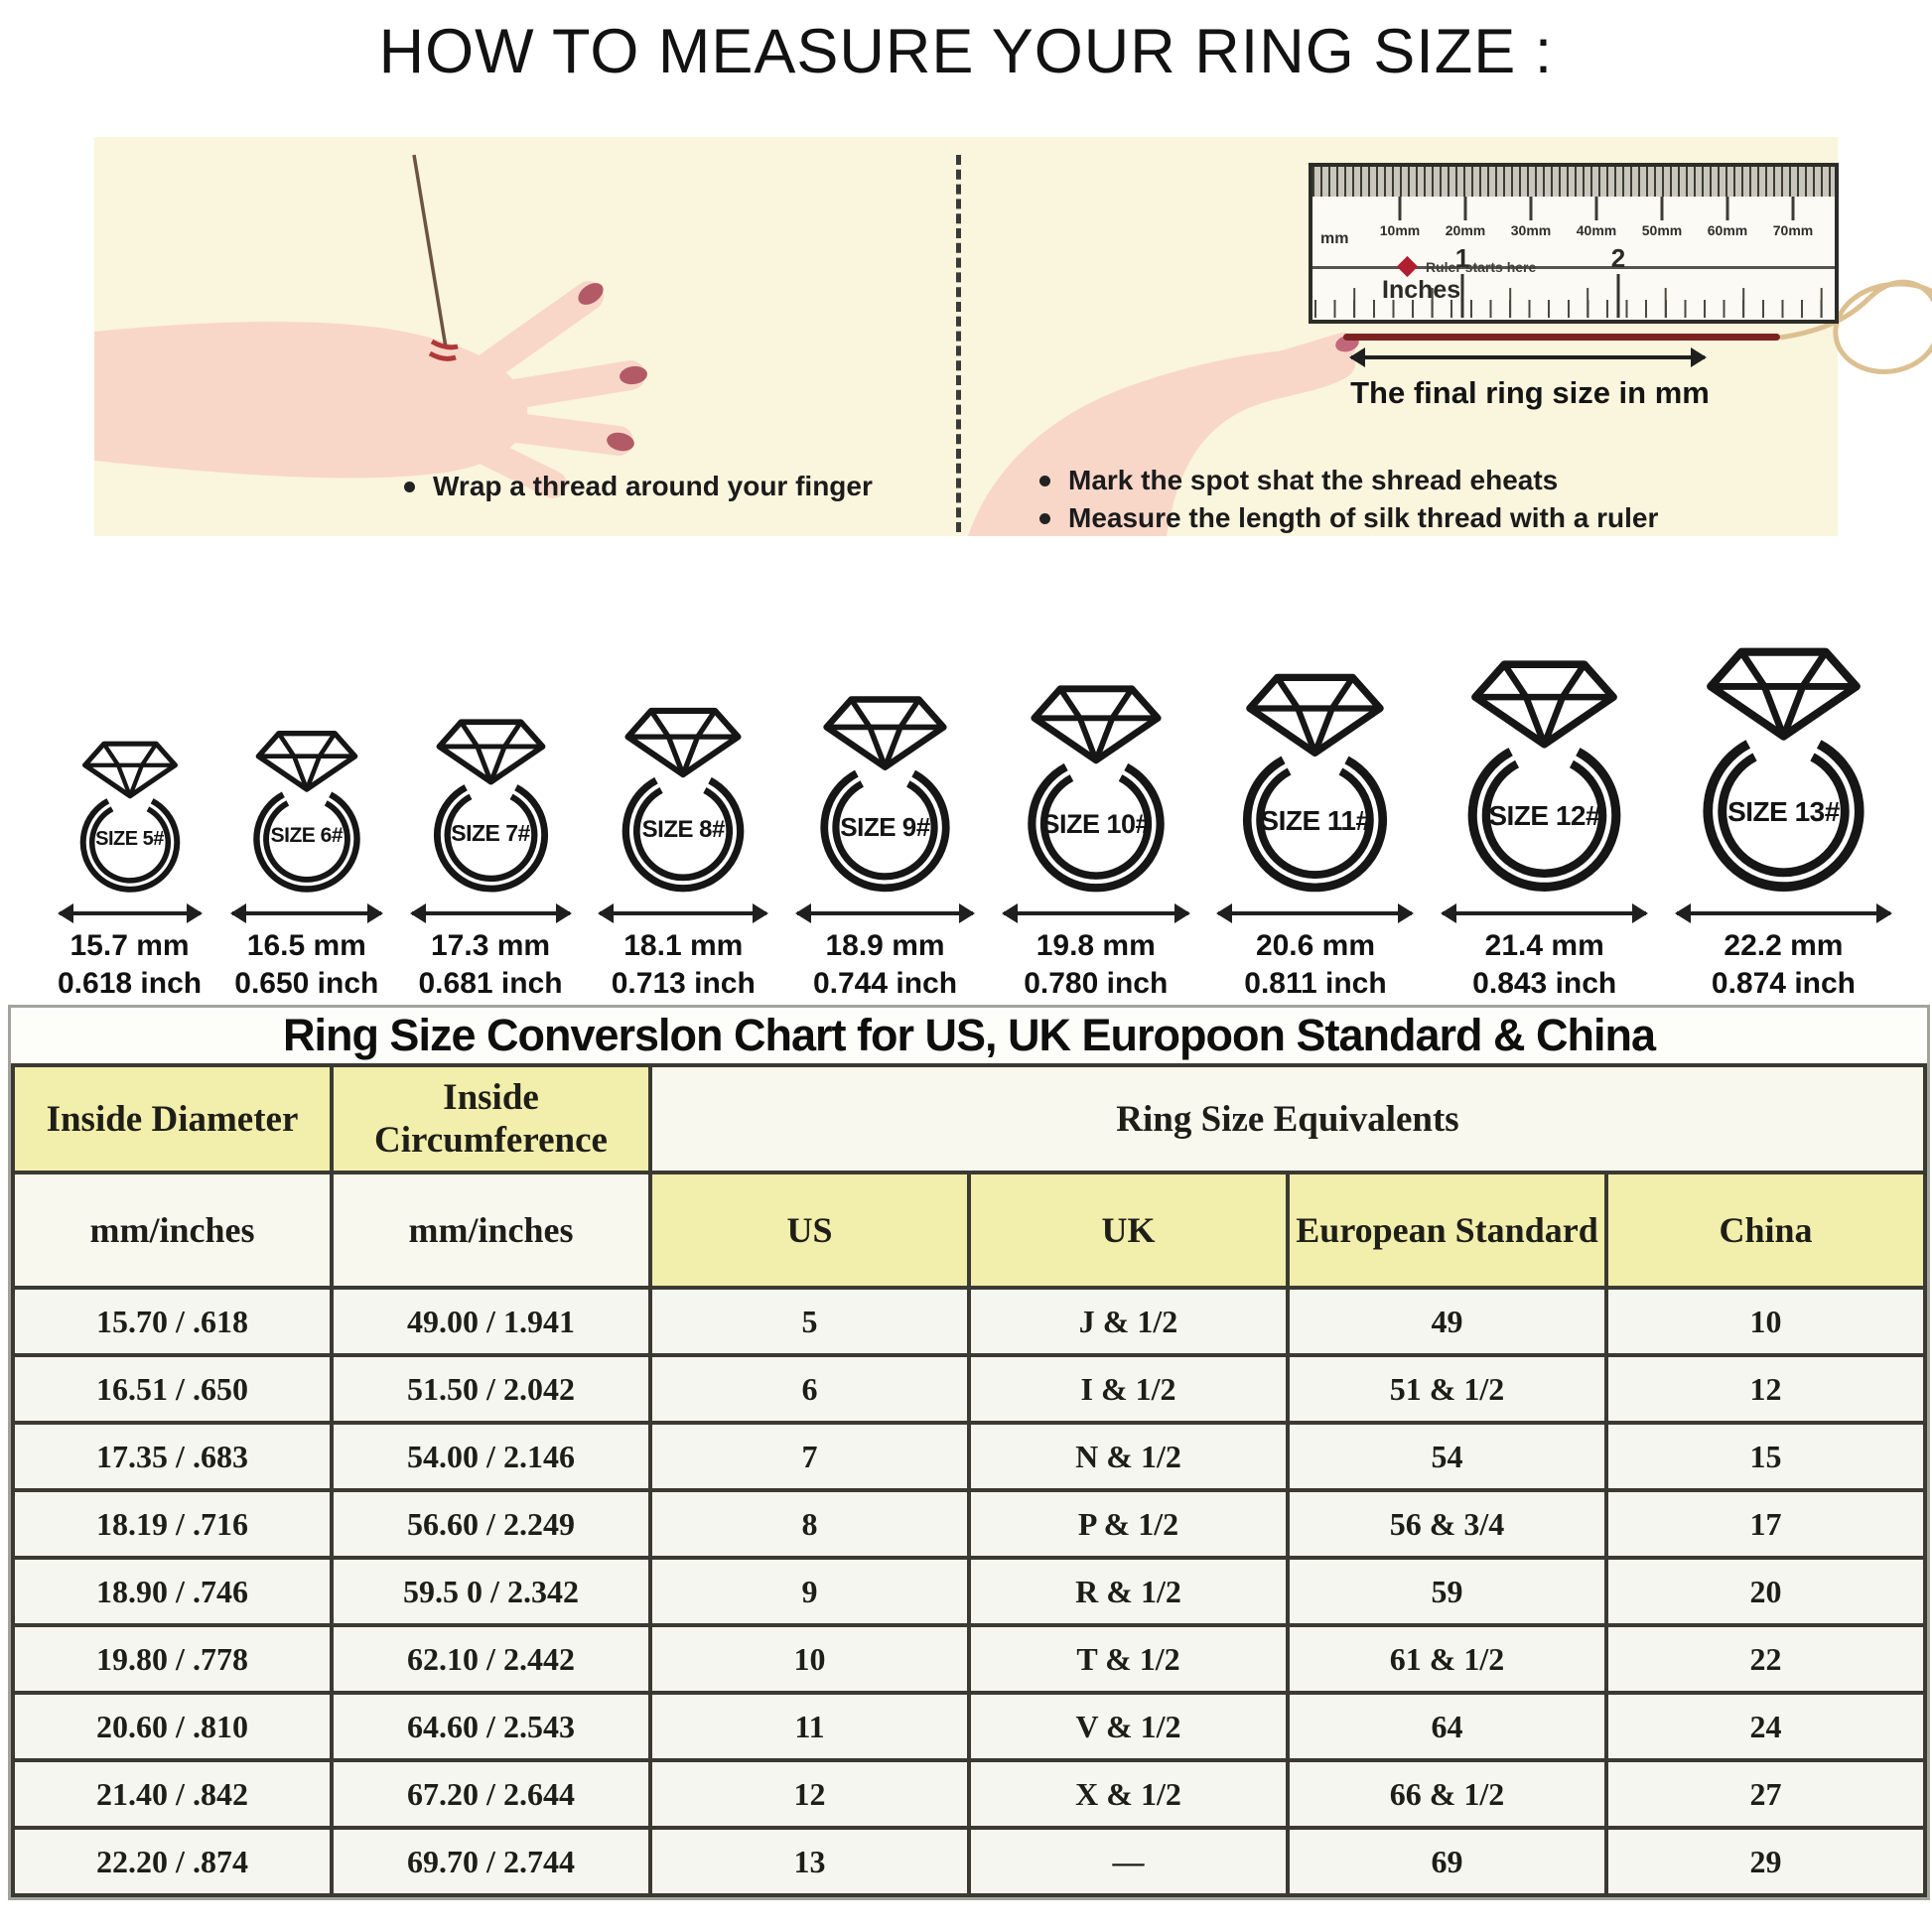  I want to click on inch-half-ticks, so click(1573, 303).